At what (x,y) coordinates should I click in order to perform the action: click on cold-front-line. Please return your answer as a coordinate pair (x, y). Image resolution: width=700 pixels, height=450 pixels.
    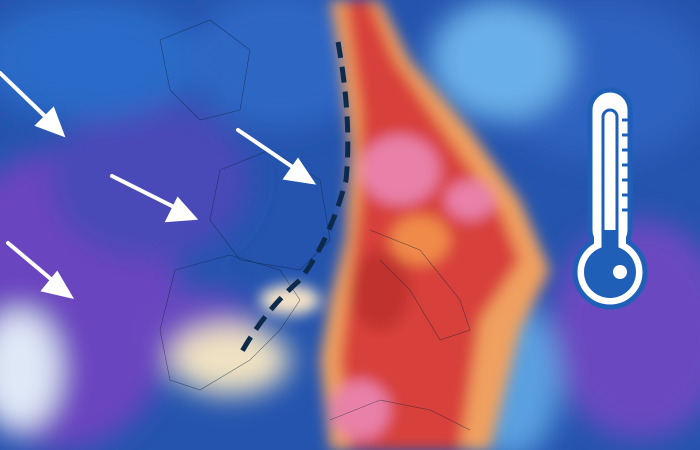
    Looking at the image, I should click on (294, 199).